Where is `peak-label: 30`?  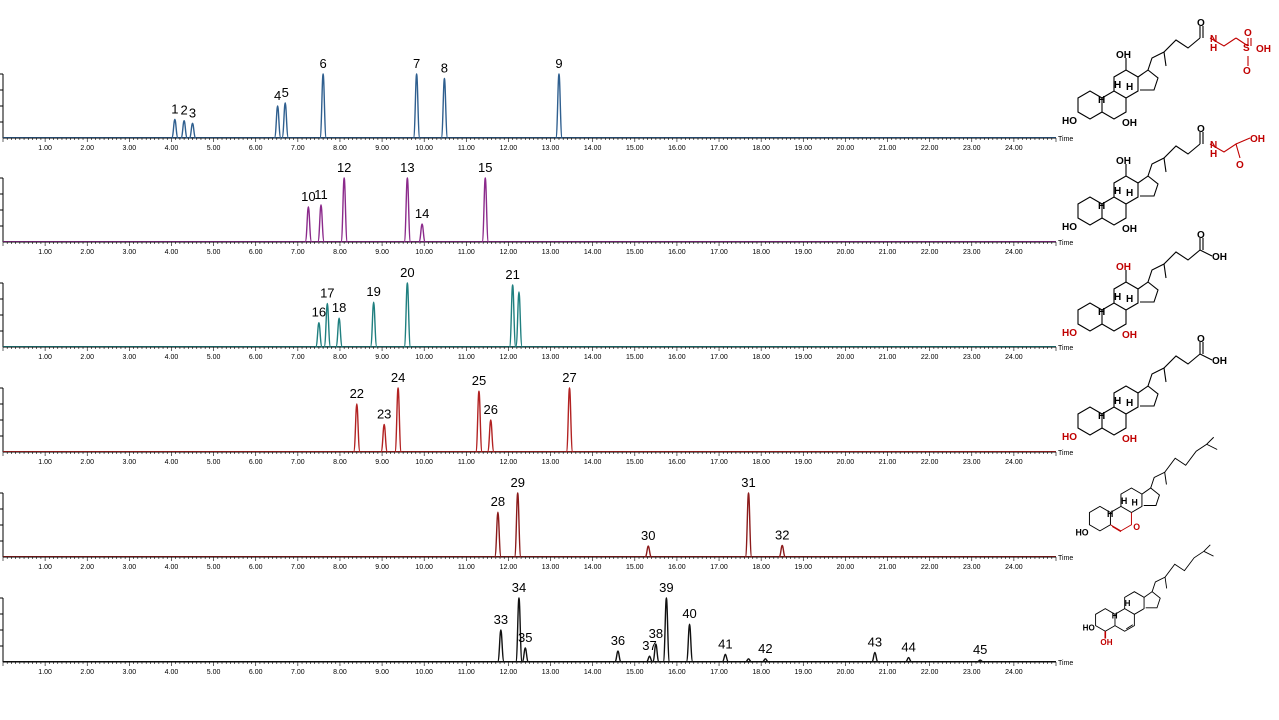
peak-label: 30 is located at coordinates (648, 535).